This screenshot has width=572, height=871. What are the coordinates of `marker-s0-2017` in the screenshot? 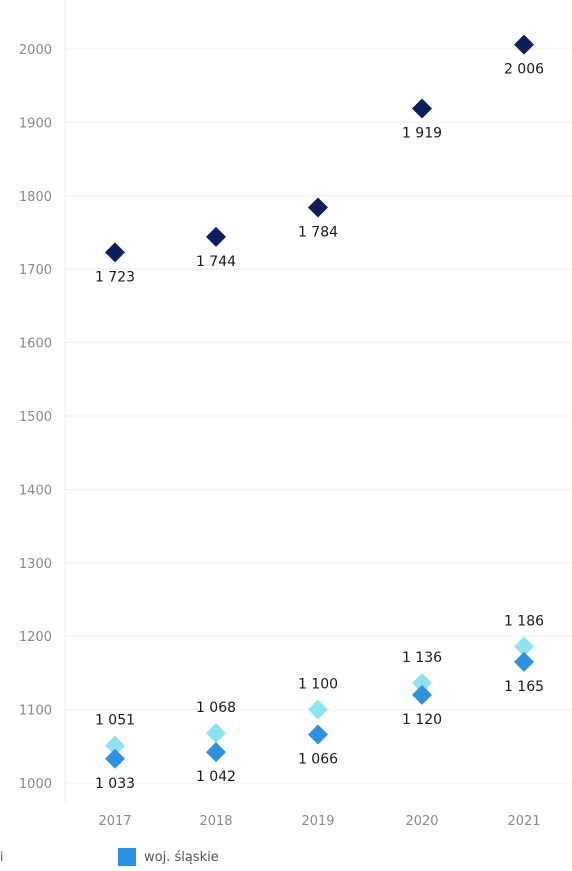 It's located at (115, 252).